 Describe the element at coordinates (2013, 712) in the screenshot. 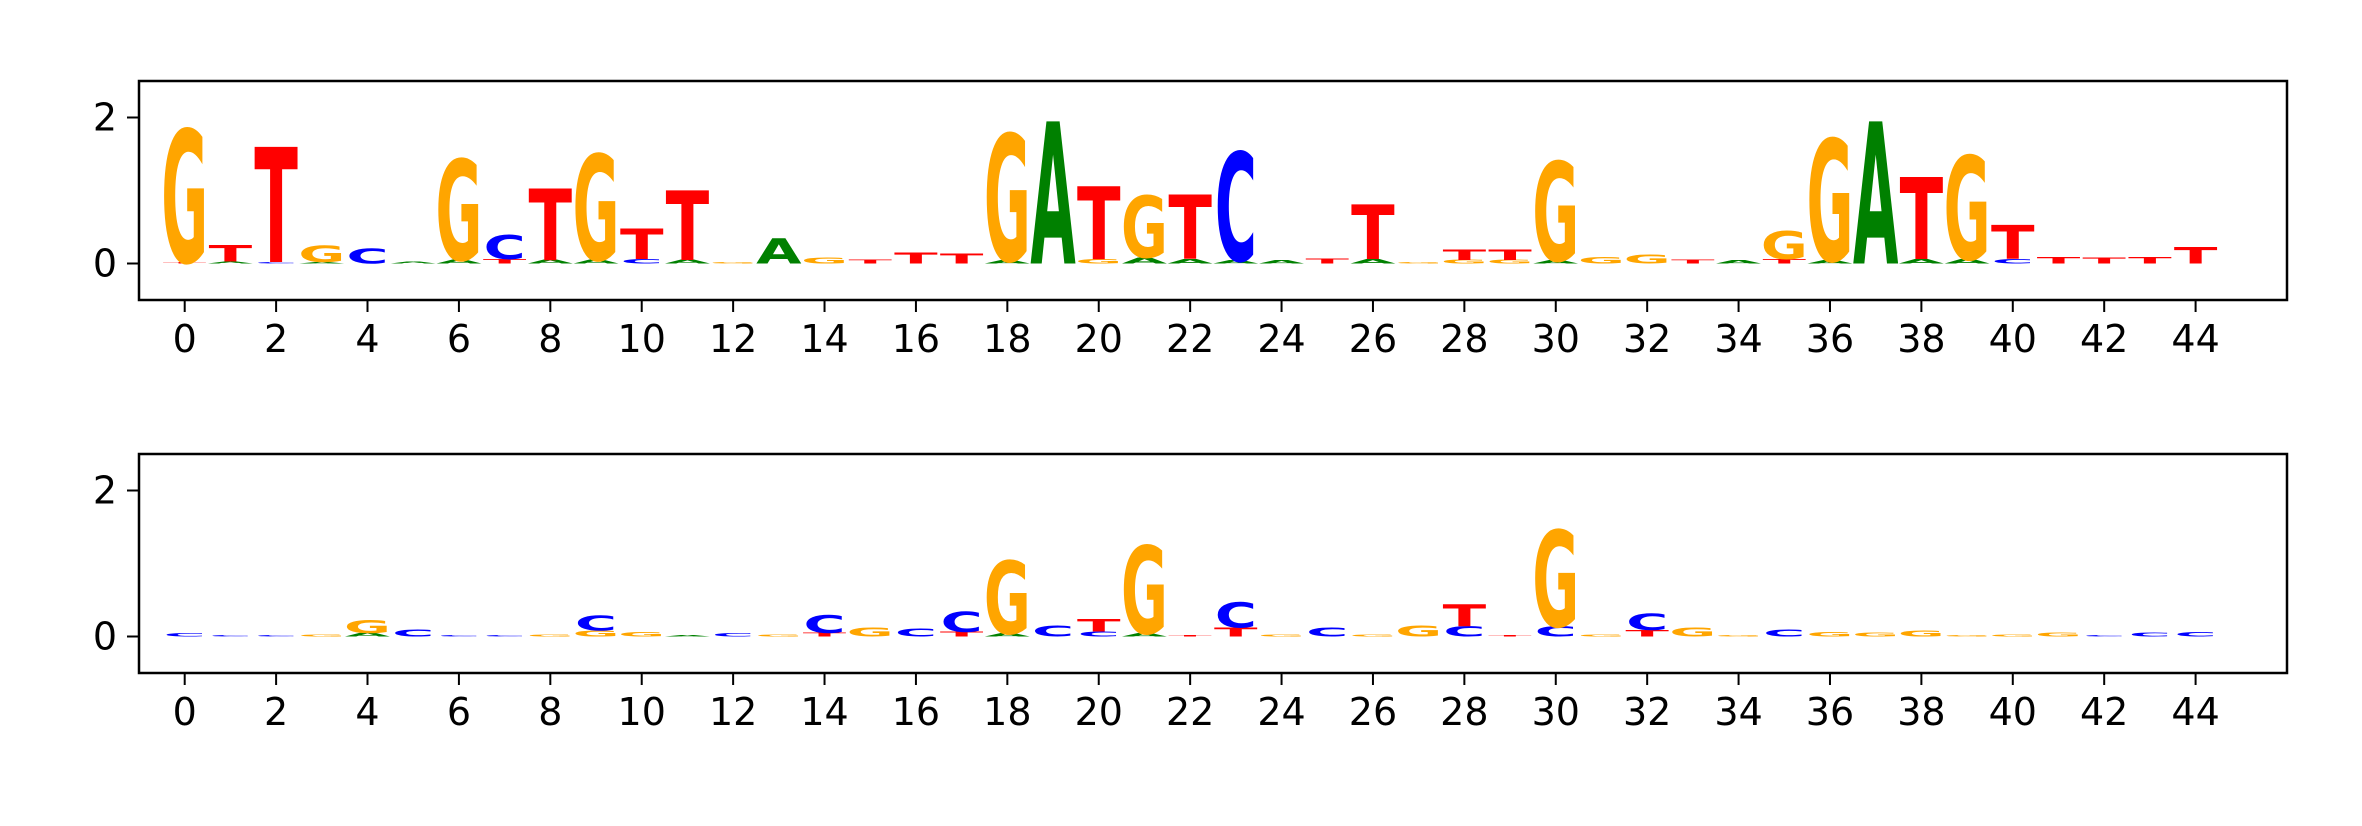

I see `x-tick-label: 40` at that location.